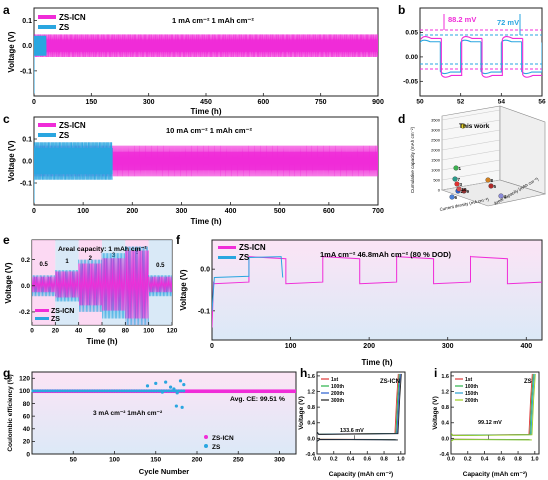  I want to click on panel-h-label: ZS-ICN, so click(390, 382).